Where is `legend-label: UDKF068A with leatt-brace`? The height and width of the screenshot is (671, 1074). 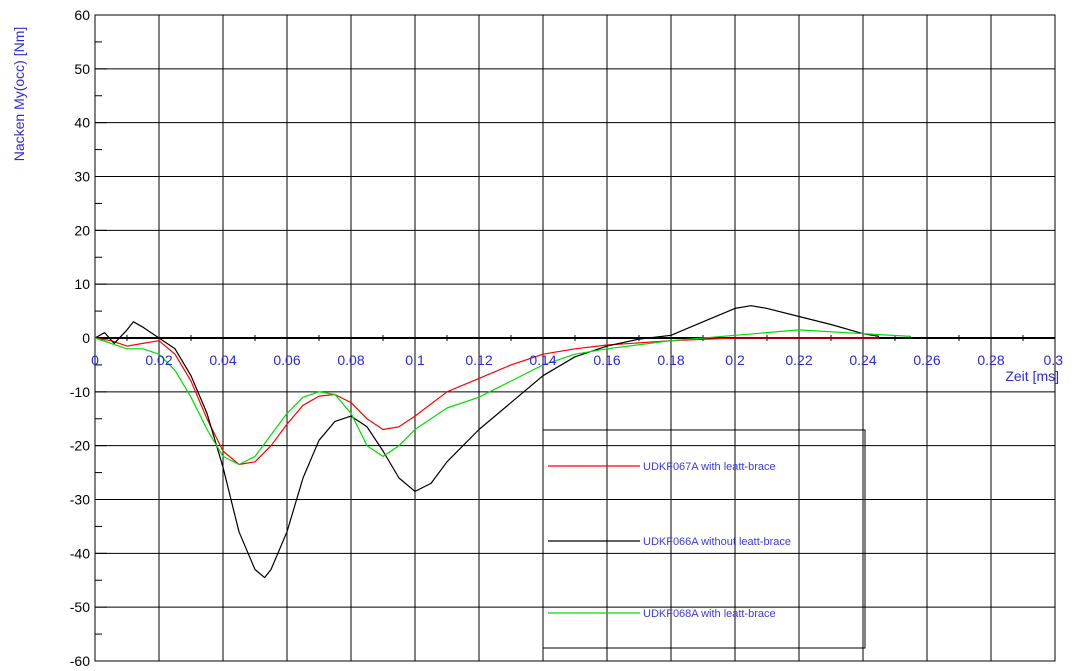 legend-label: UDKF068A with leatt-brace is located at coordinates (709, 614).